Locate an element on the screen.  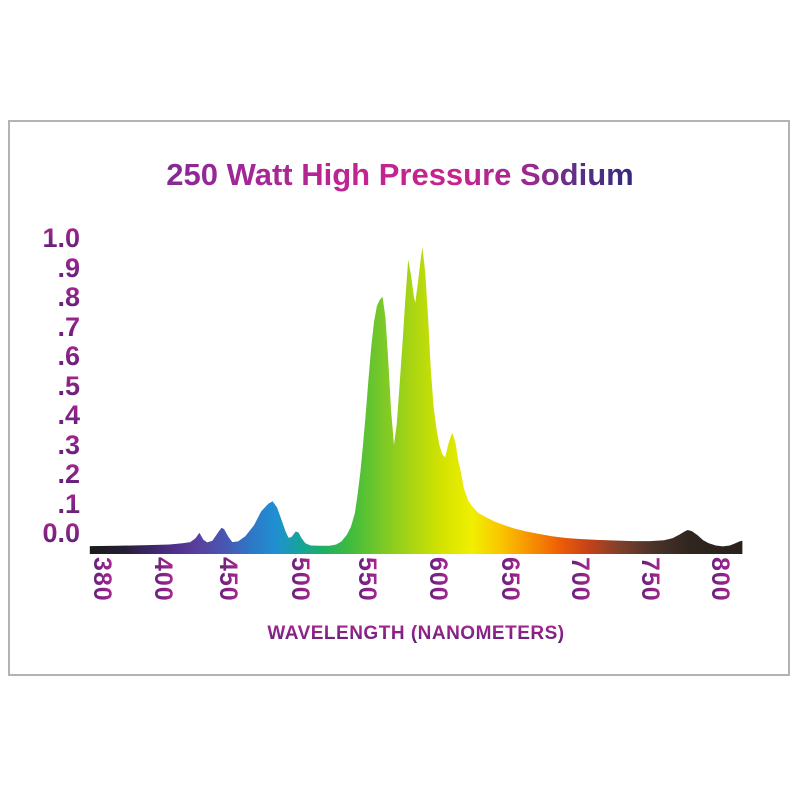
y-tick-label: .7 is located at coordinates (40, 327).